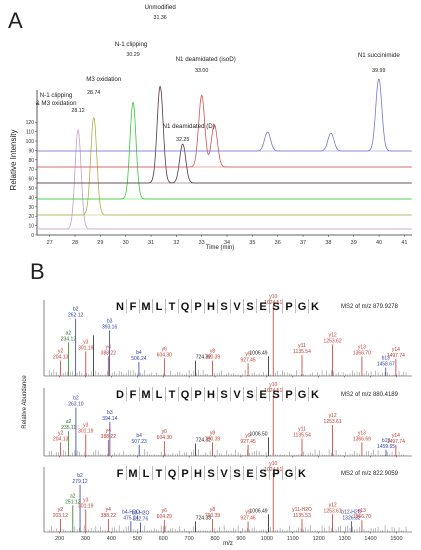 This screenshot has width=421, height=550. Describe the element at coordinates (160, 18) in the screenshot. I see `chromatogram-peak-rt: 31.36` at that location.